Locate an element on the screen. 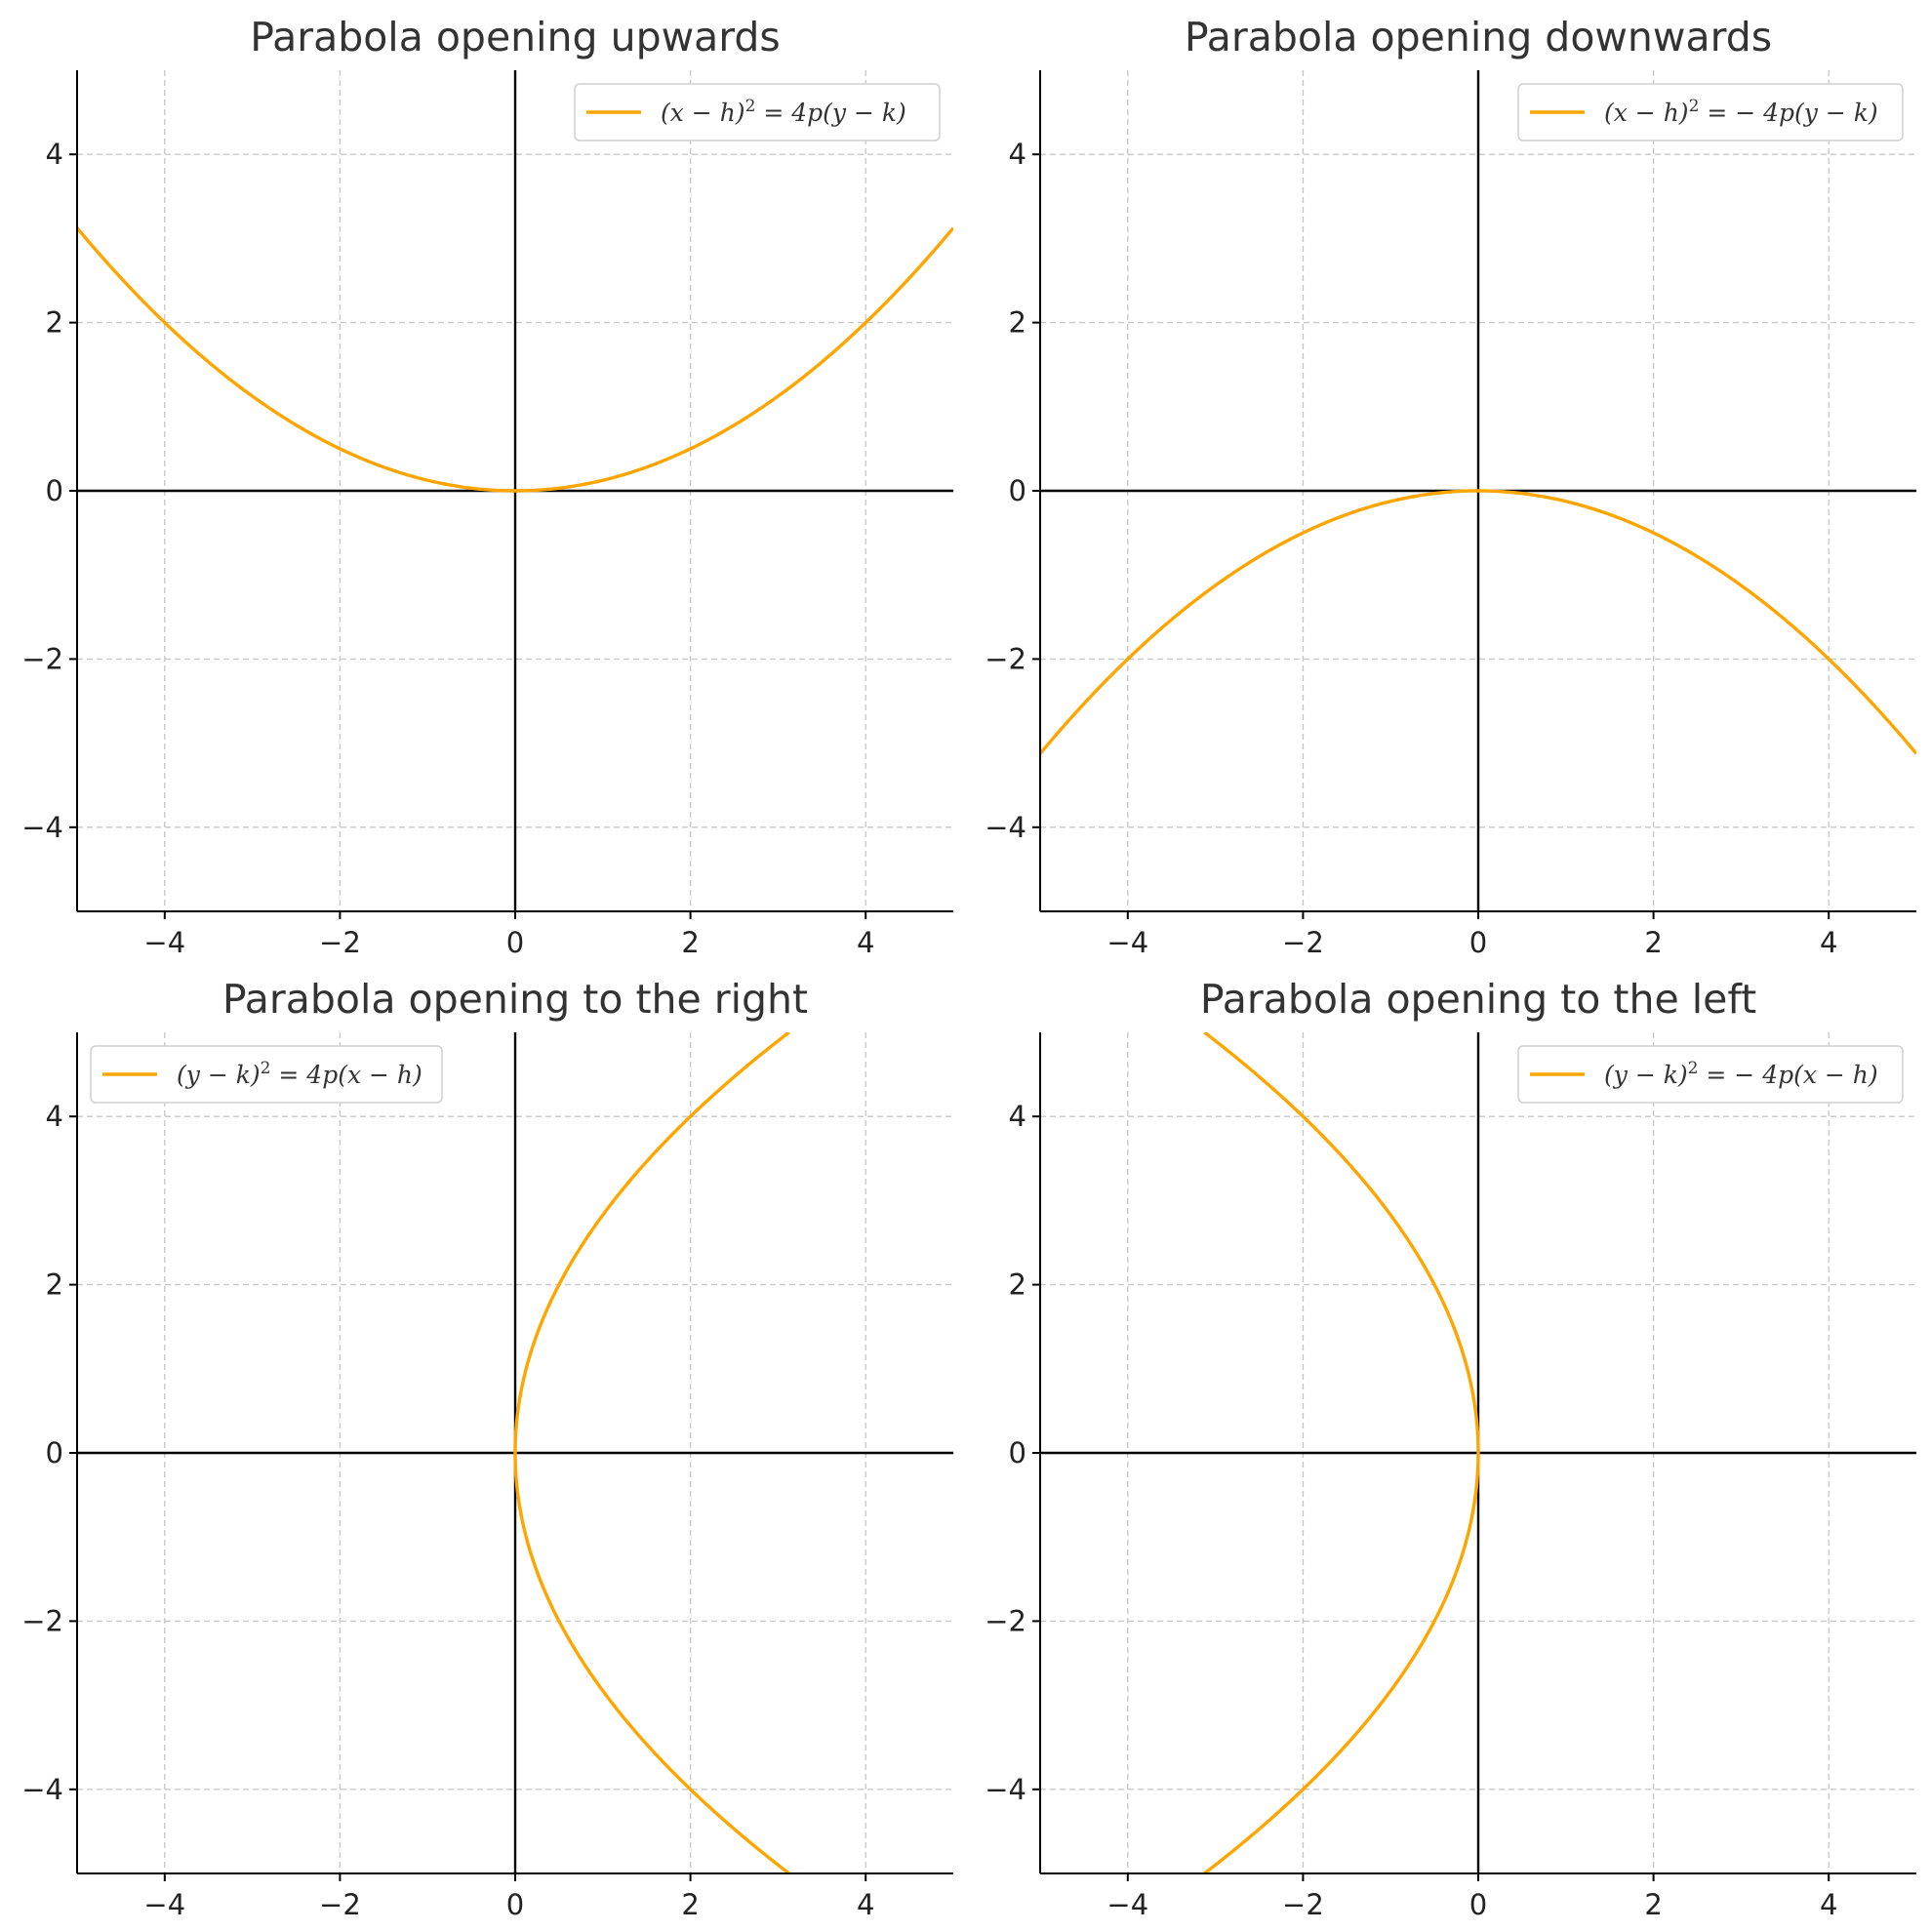 The width and height of the screenshot is (1931, 1932). chart-title: Parabola opening to the right is located at coordinates (515, 999).